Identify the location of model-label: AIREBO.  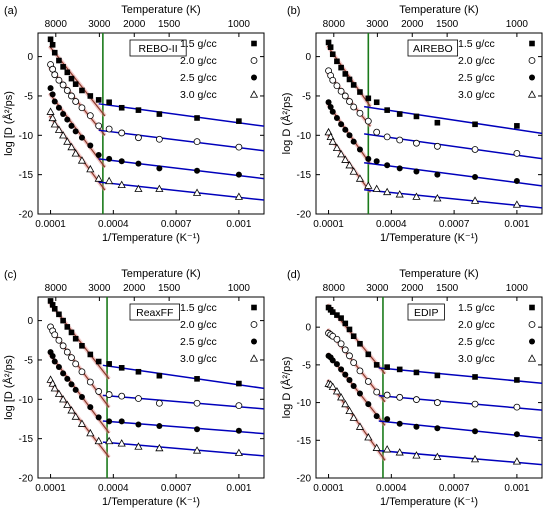
(433, 49).